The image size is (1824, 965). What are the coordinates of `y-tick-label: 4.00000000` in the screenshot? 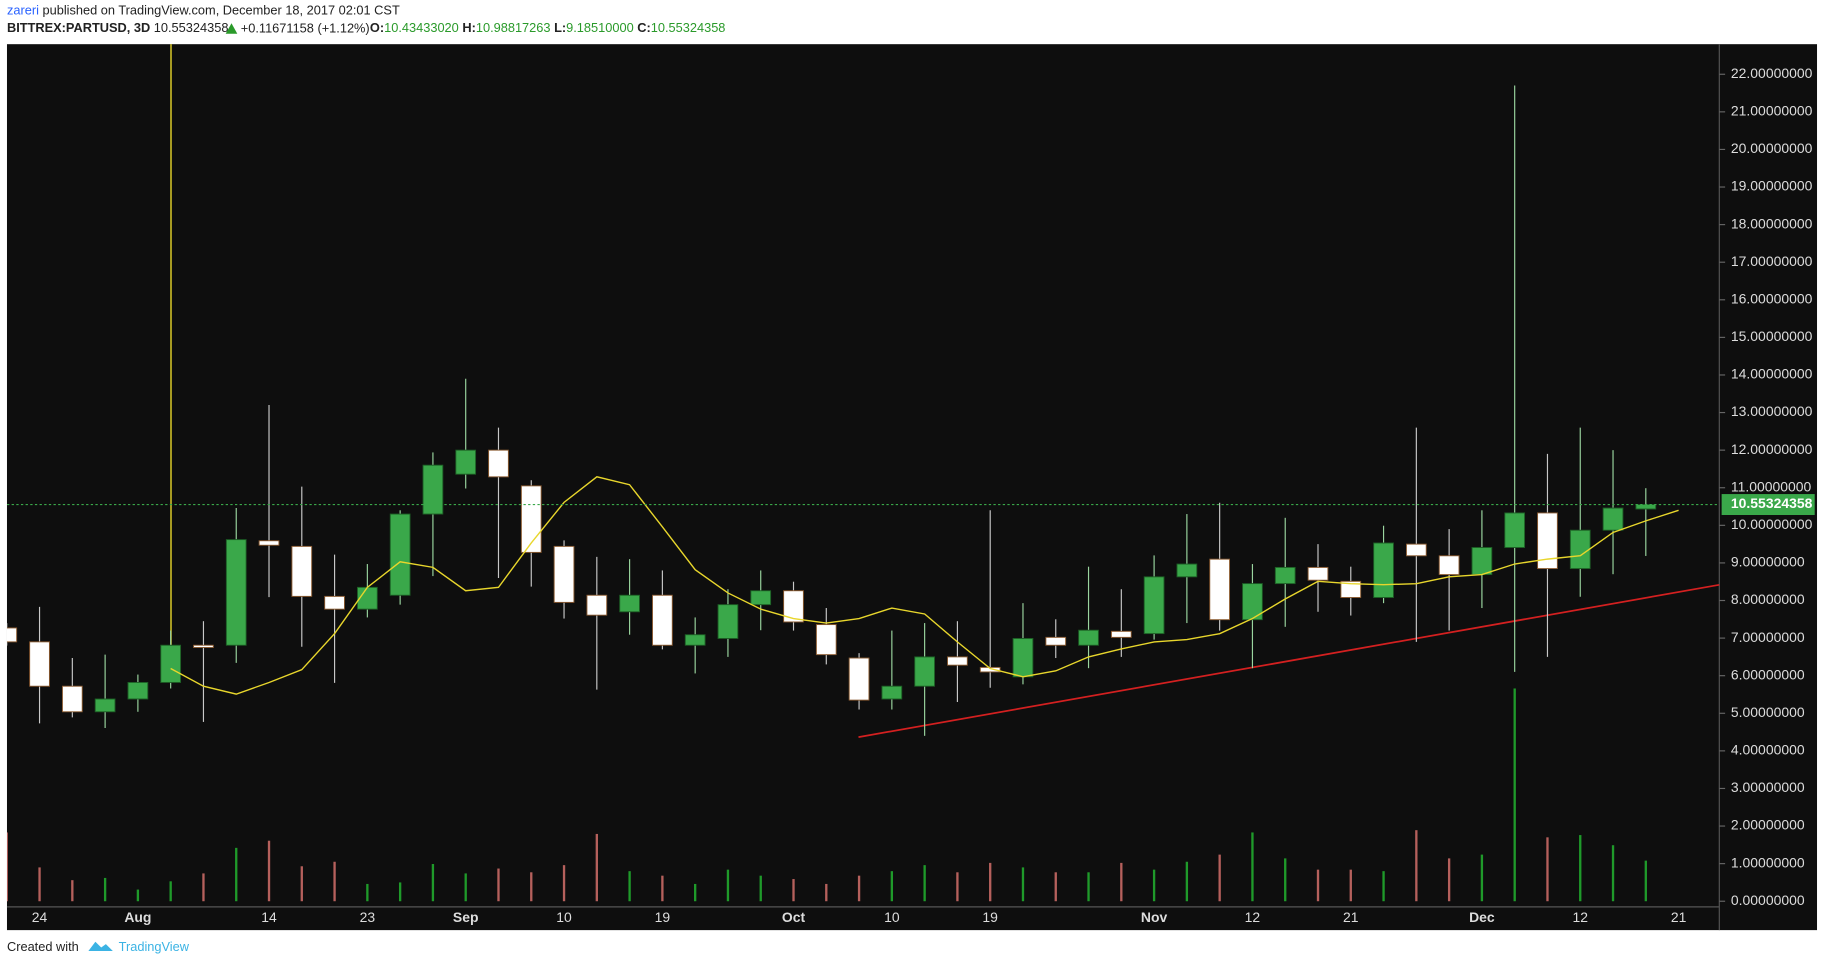 It's located at (1768, 750).